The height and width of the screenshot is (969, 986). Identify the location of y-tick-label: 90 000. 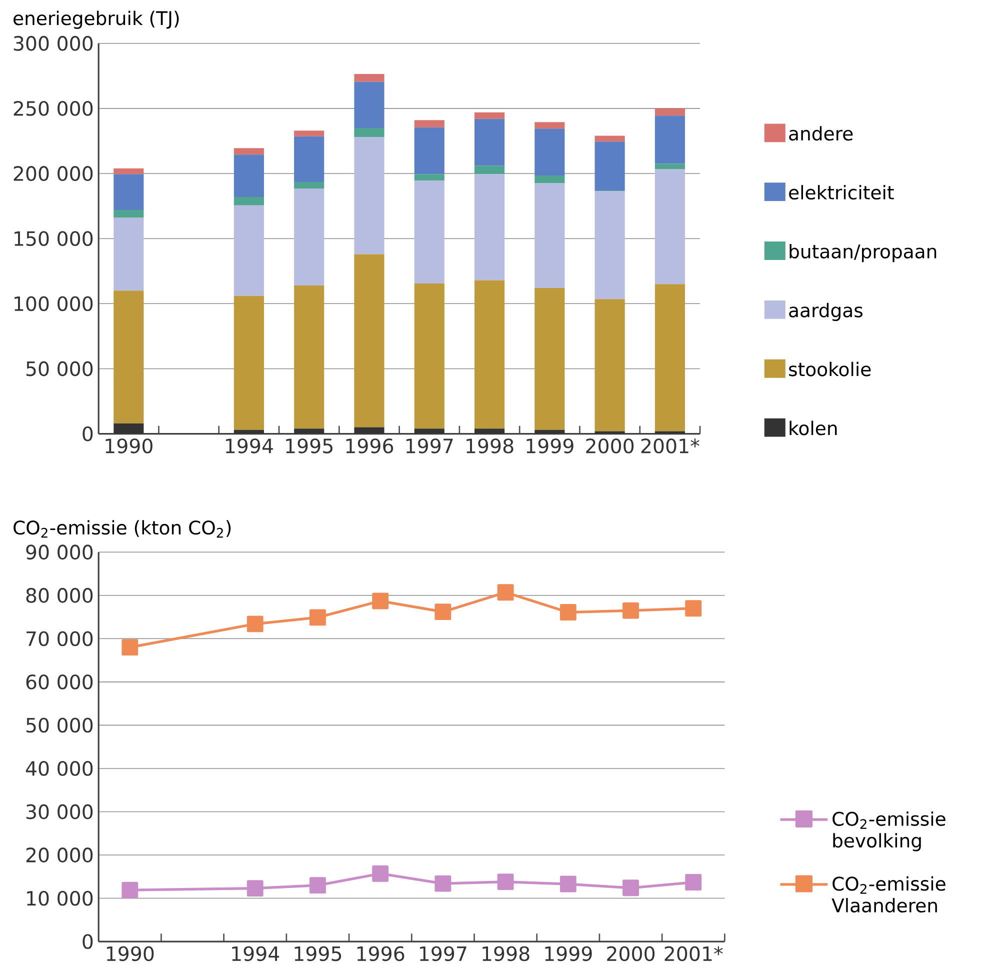
(59, 552).